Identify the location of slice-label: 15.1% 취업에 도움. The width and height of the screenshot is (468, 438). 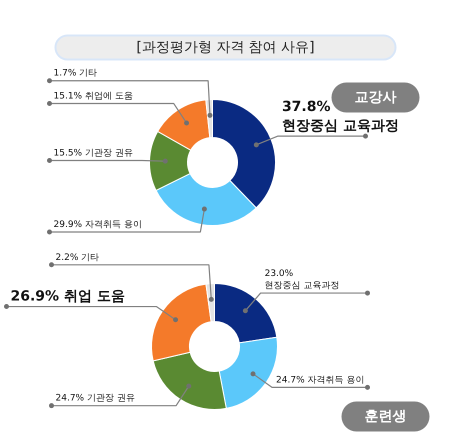
(93, 97).